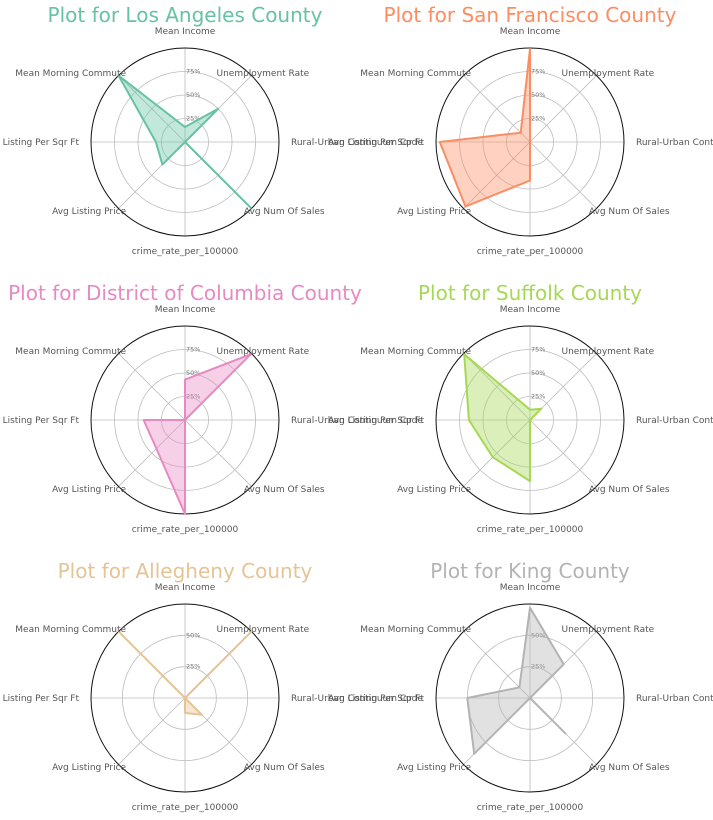 This screenshot has height=820, width=713. I want to click on chart-title: Plot for King County, so click(530, 571).